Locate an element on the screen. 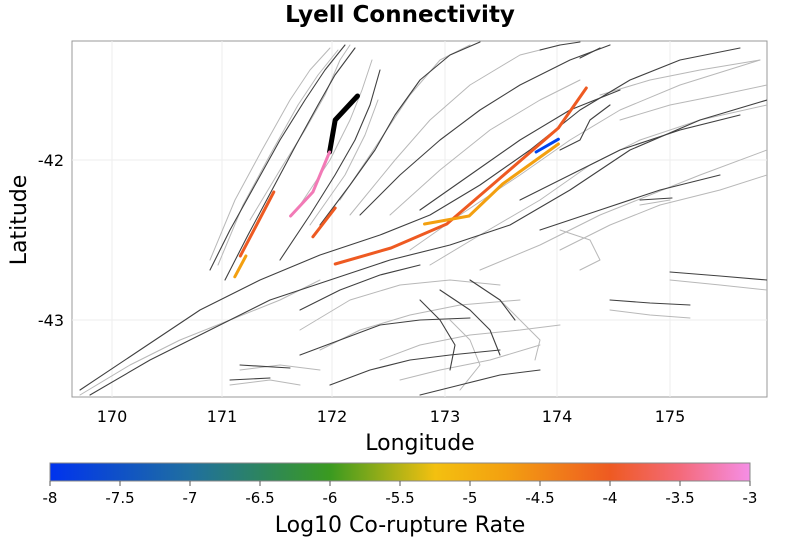 The height and width of the screenshot is (546, 800). x-tick-label: 172 is located at coordinates (332, 416).